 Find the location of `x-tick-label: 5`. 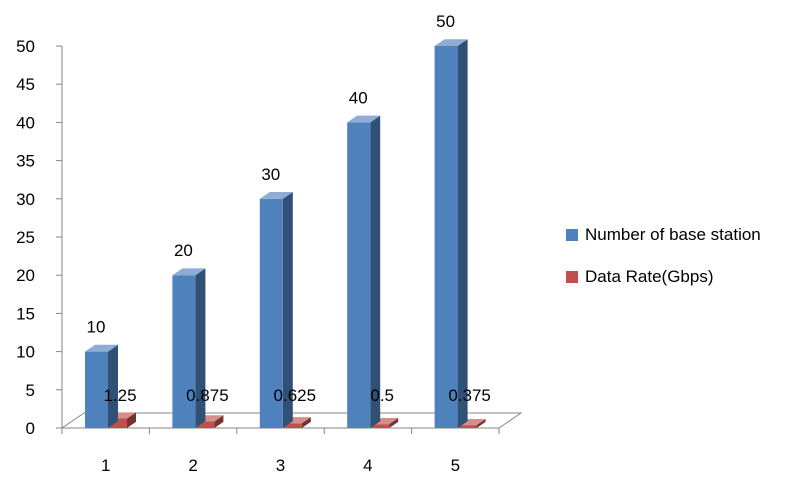

x-tick-label: 5 is located at coordinates (455, 465).